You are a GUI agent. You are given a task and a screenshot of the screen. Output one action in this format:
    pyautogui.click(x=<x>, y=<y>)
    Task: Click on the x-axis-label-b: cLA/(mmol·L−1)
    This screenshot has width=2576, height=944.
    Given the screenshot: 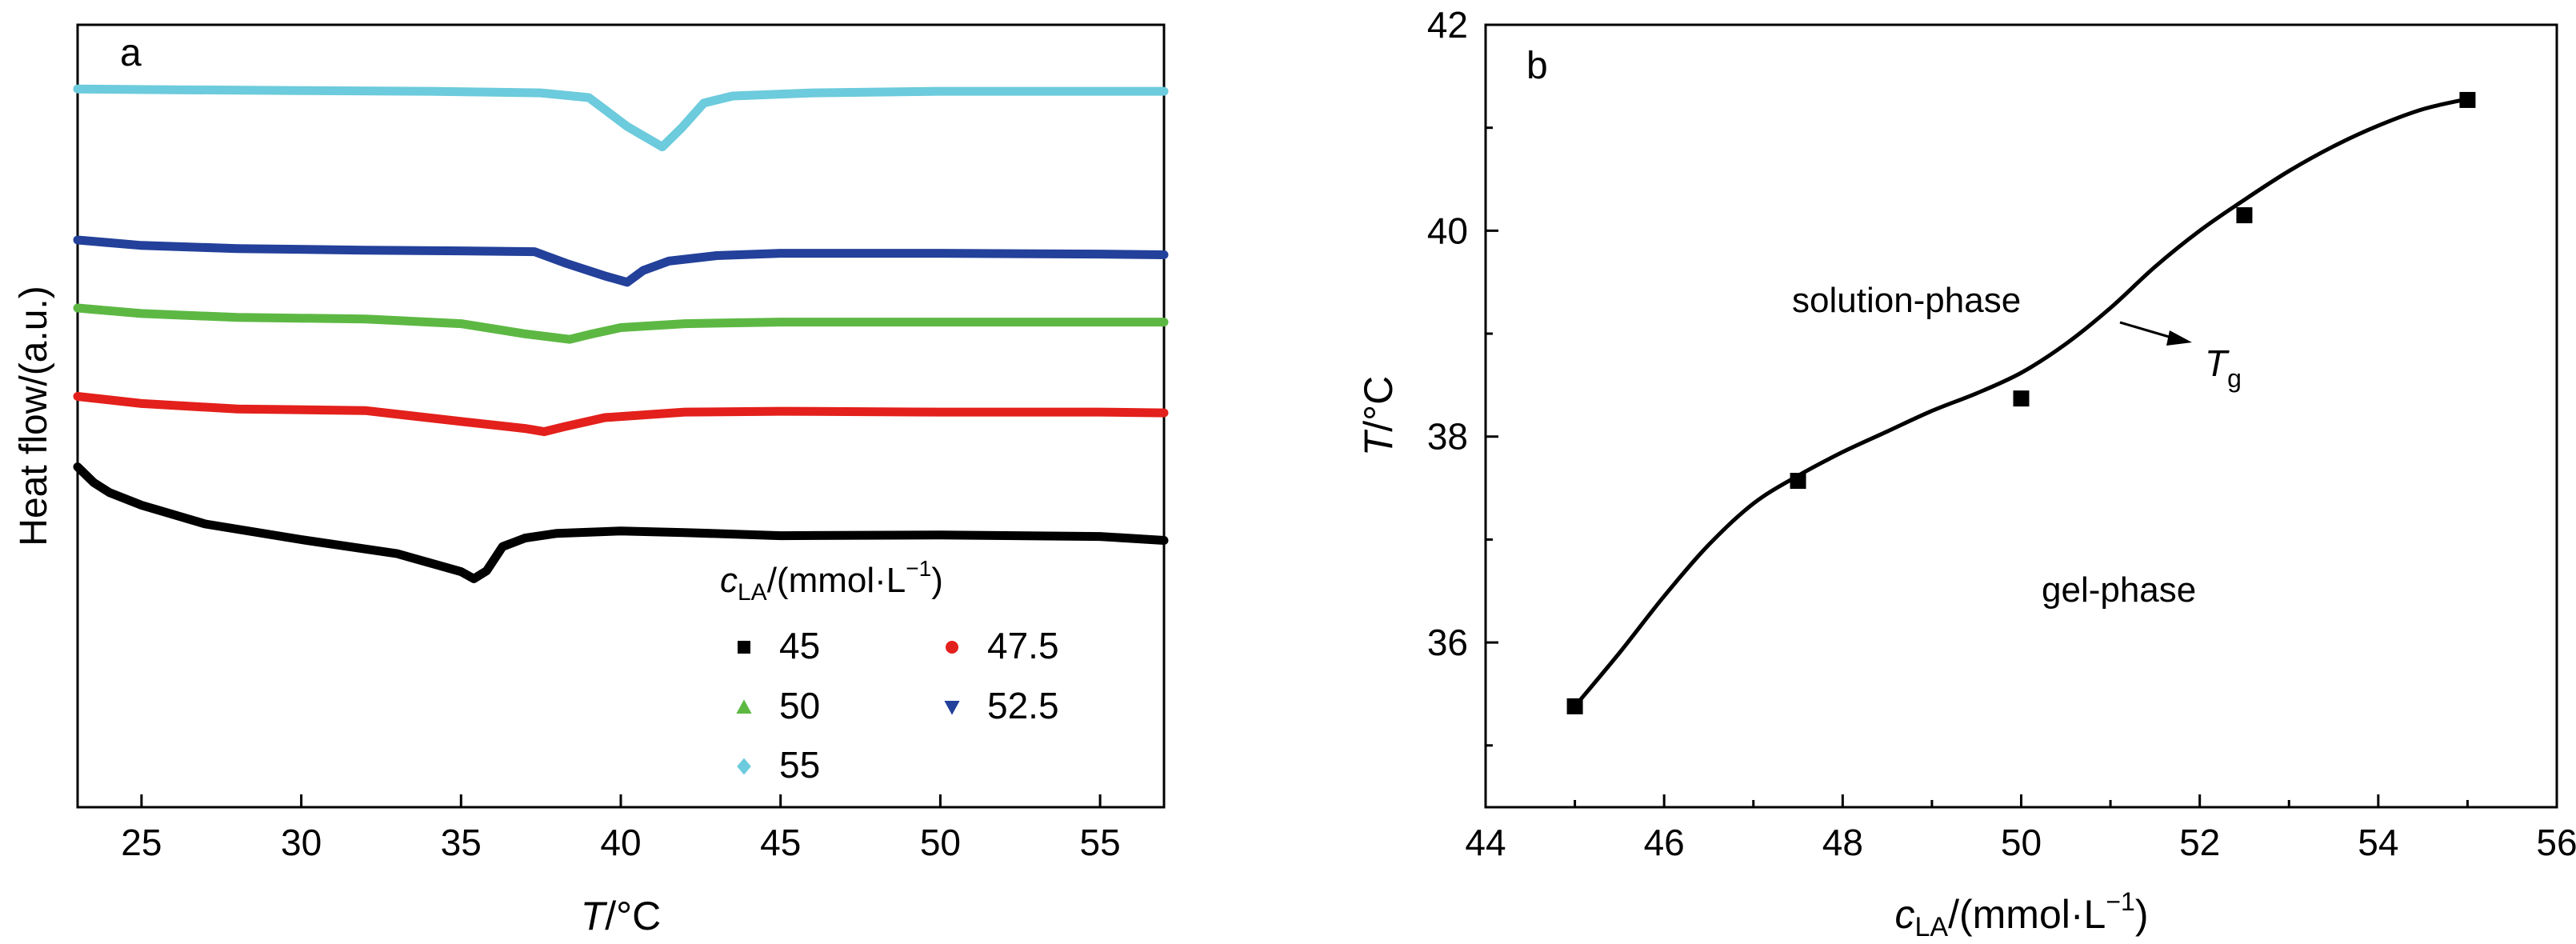 What is the action you would take?
    pyautogui.click(x=2022, y=914)
    